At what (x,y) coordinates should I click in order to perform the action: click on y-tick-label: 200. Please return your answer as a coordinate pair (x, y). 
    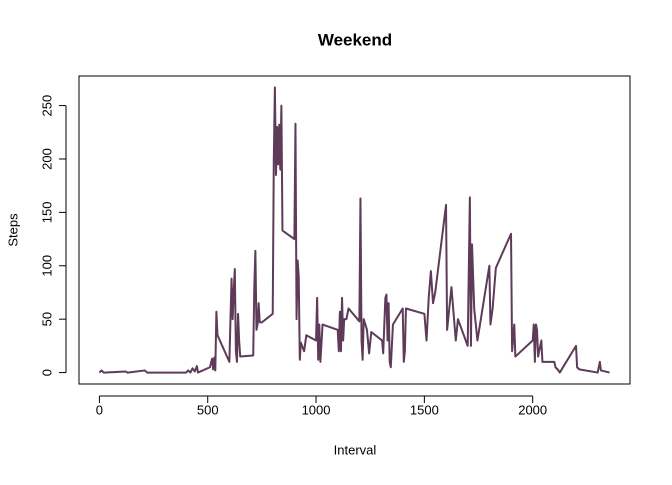
    Looking at the image, I should click on (46, 159).